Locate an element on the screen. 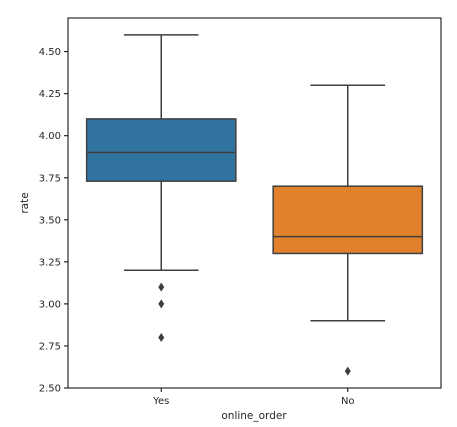 The image size is (457, 427). x-tick-label: Yes is located at coordinates (160, 401).